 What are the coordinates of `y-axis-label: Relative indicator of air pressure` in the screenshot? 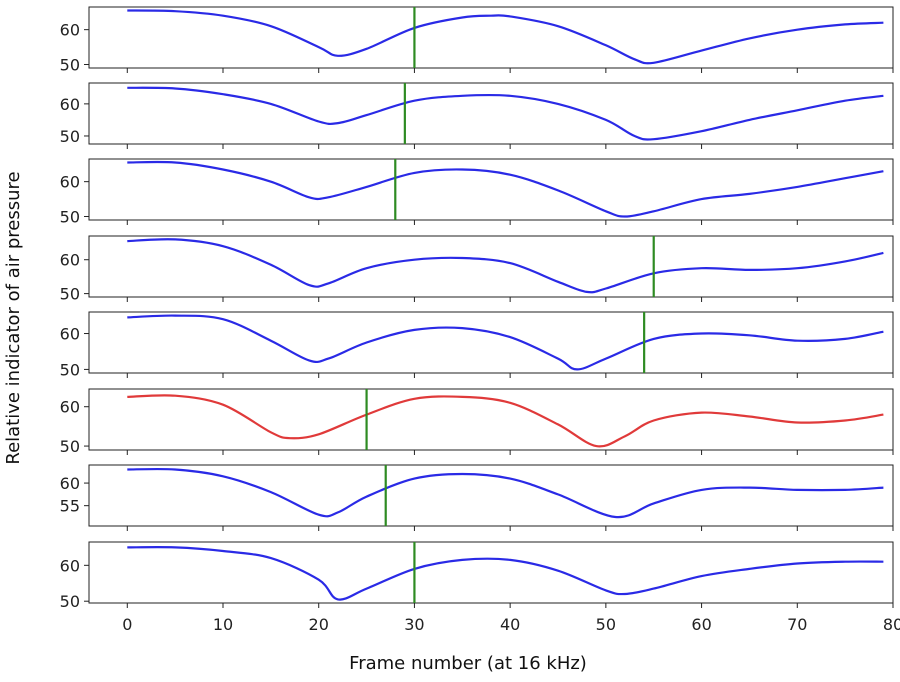 It's located at (13, 317).